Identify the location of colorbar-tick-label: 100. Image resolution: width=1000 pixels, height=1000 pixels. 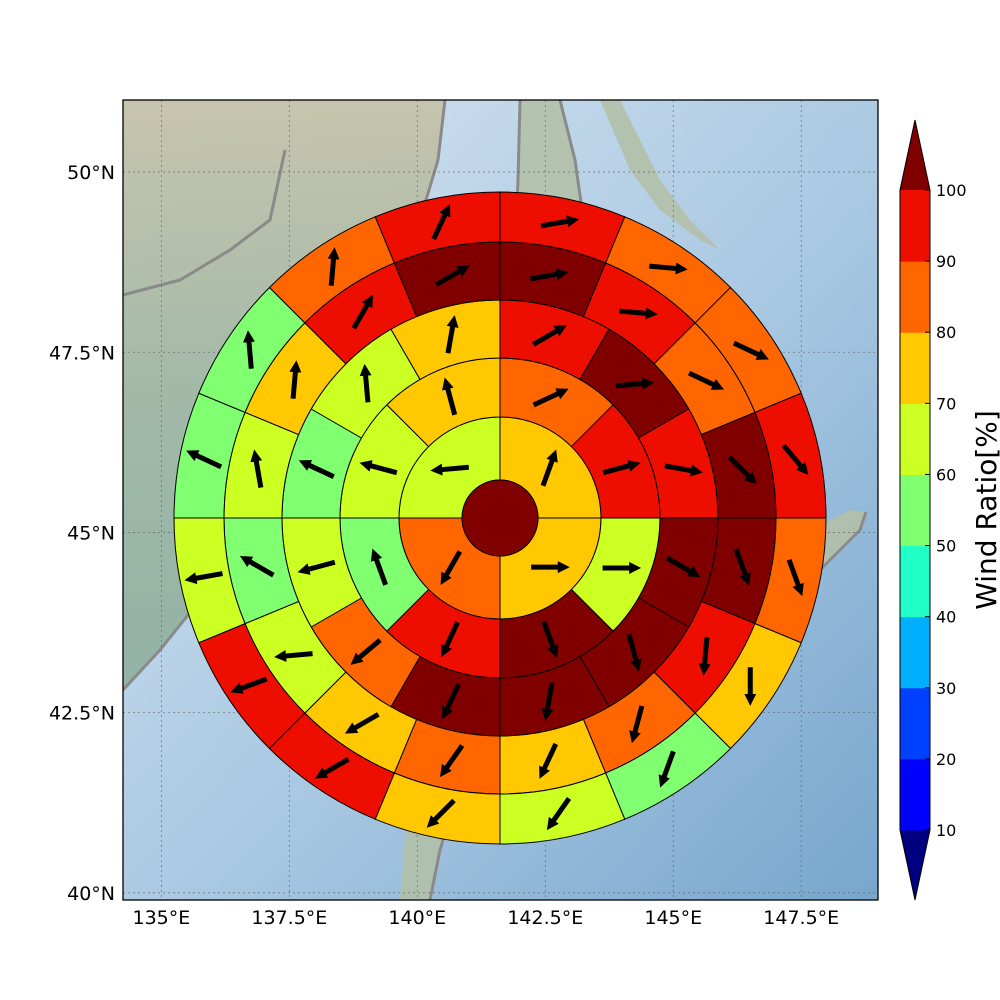
(951, 190).